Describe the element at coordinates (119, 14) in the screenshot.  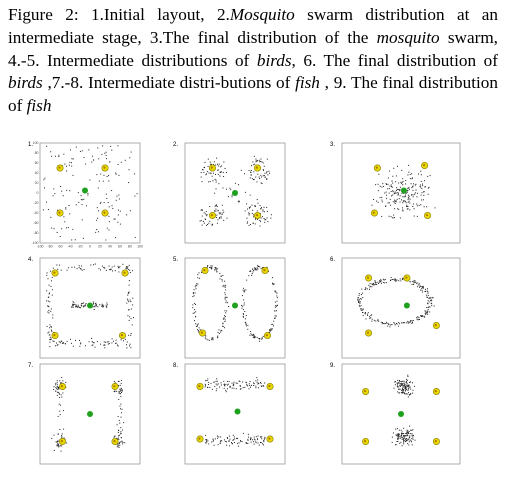
I see `caption-text-run: Figure 2: 1.Initial layout, 2.` at that location.